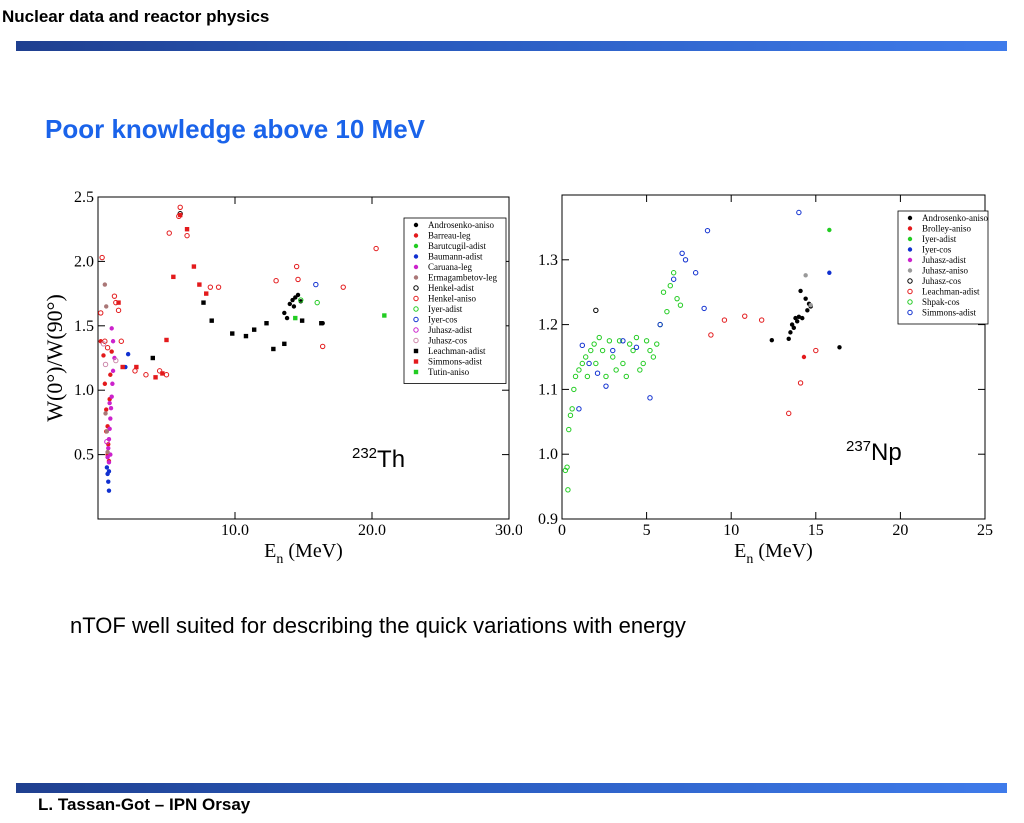 The height and width of the screenshot is (823, 1024). What do you see at coordinates (945, 271) in the screenshot?
I see `legend-entry: Juhasz-aniso` at bounding box center [945, 271].